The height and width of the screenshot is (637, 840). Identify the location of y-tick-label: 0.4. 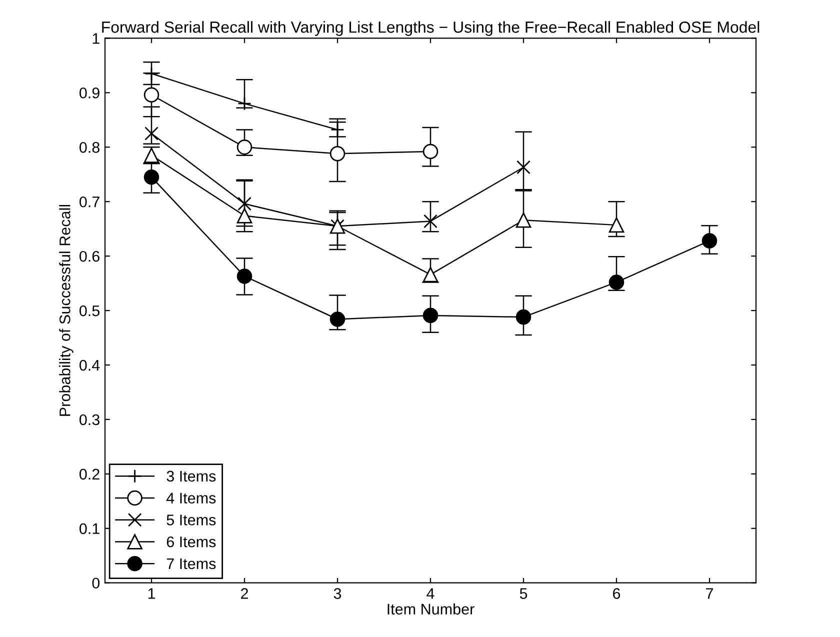
(90, 365).